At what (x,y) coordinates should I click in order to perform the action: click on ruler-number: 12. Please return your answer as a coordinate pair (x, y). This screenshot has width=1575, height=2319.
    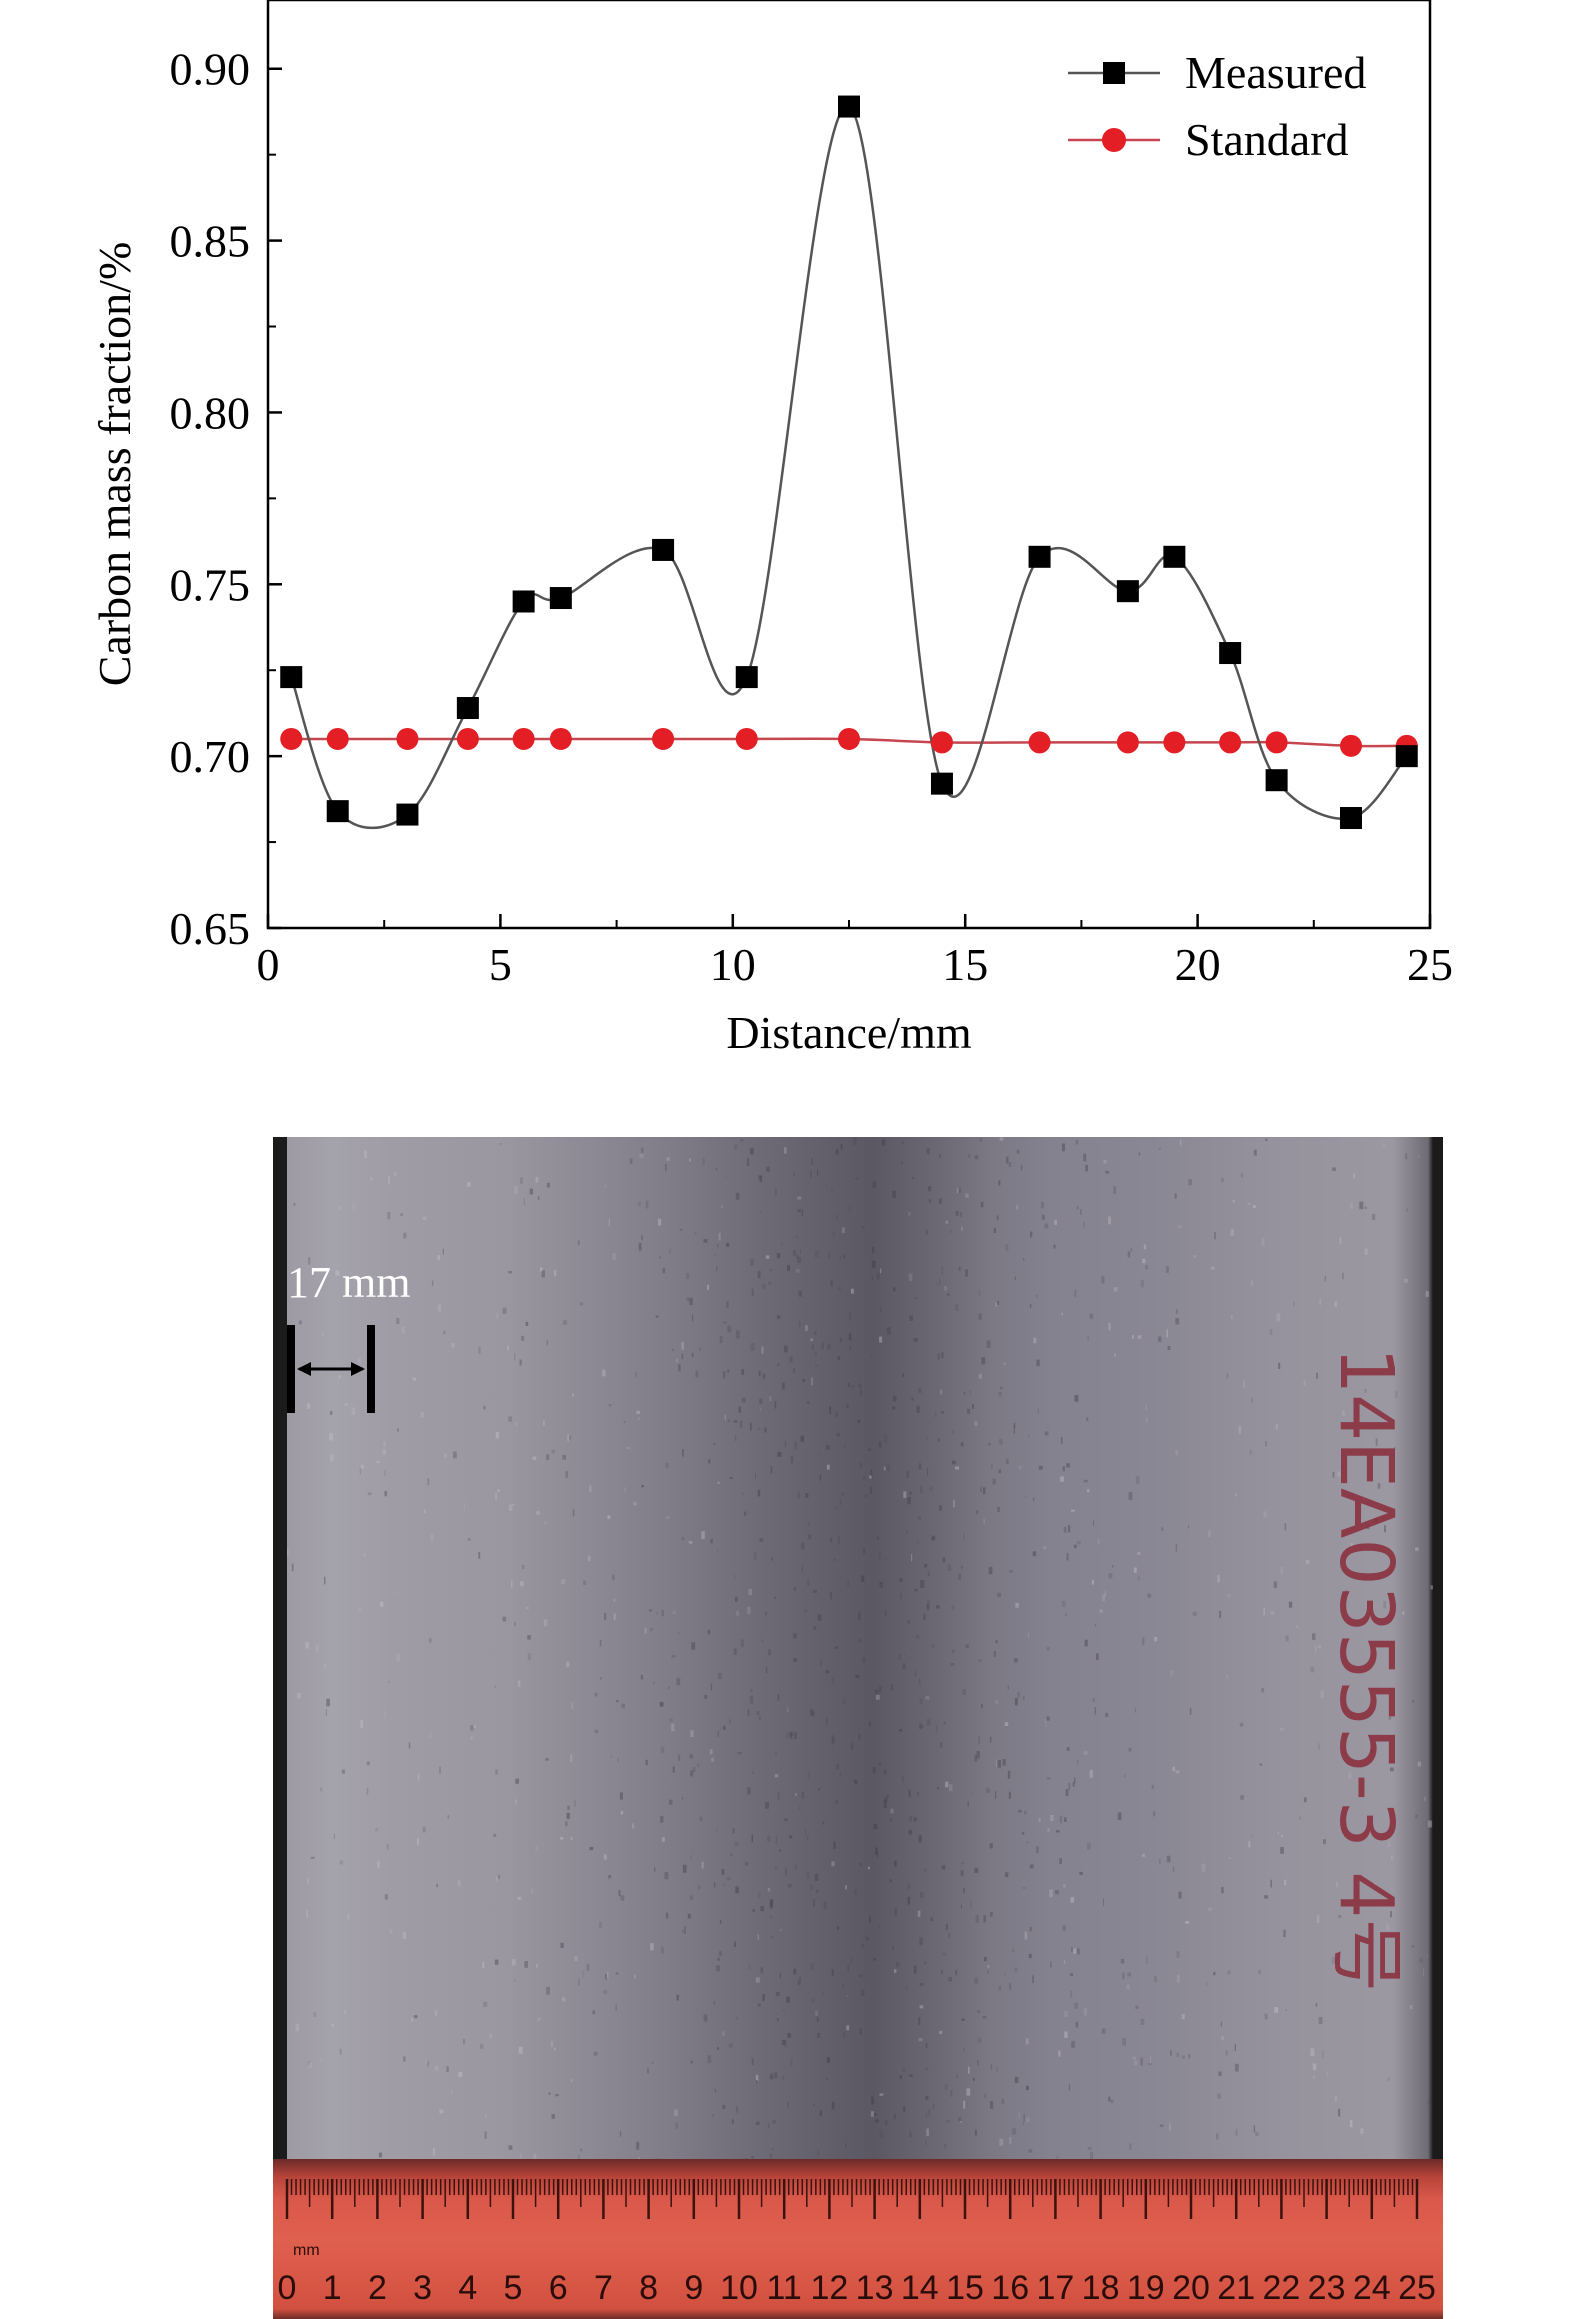
    Looking at the image, I should click on (829, 2288).